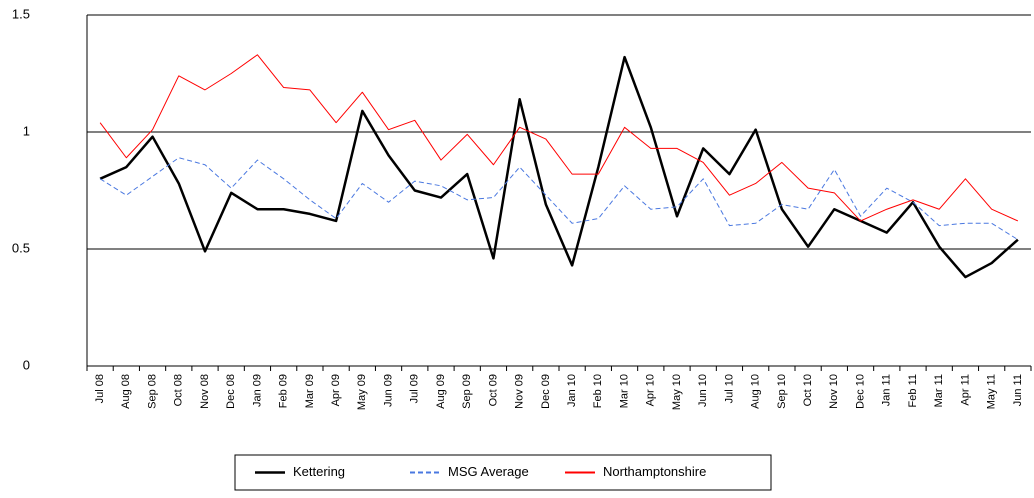  I want to click on x-tick-label: Oct 10, so click(808, 390).